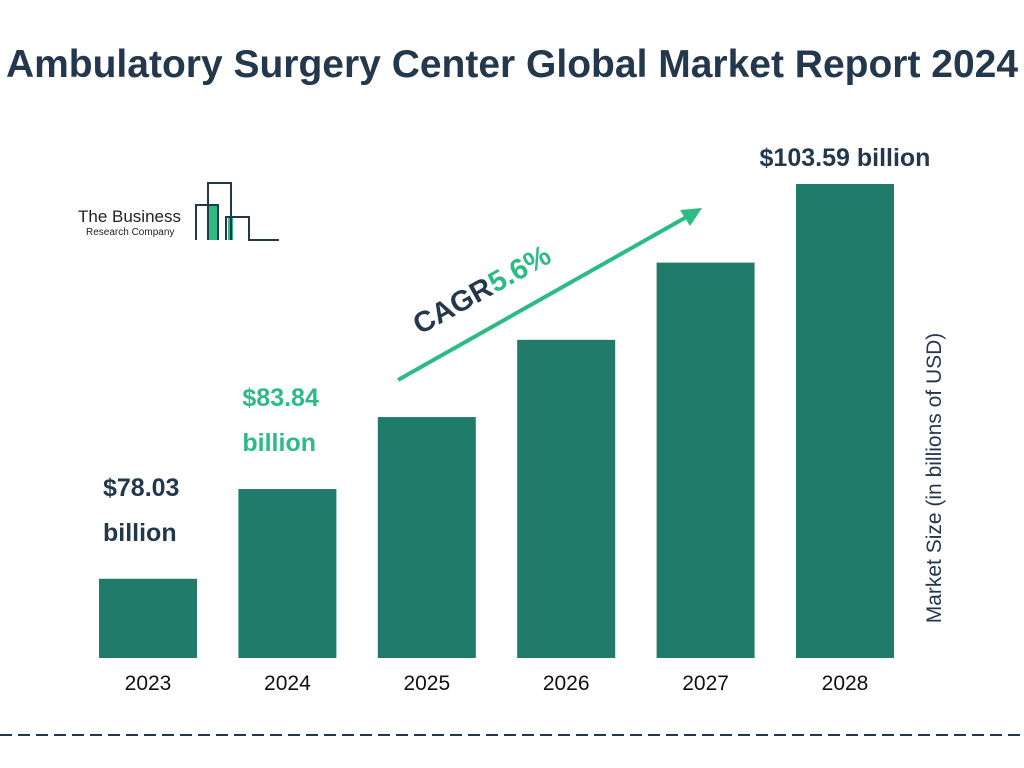  I want to click on data-label: $83.84, so click(280, 398).